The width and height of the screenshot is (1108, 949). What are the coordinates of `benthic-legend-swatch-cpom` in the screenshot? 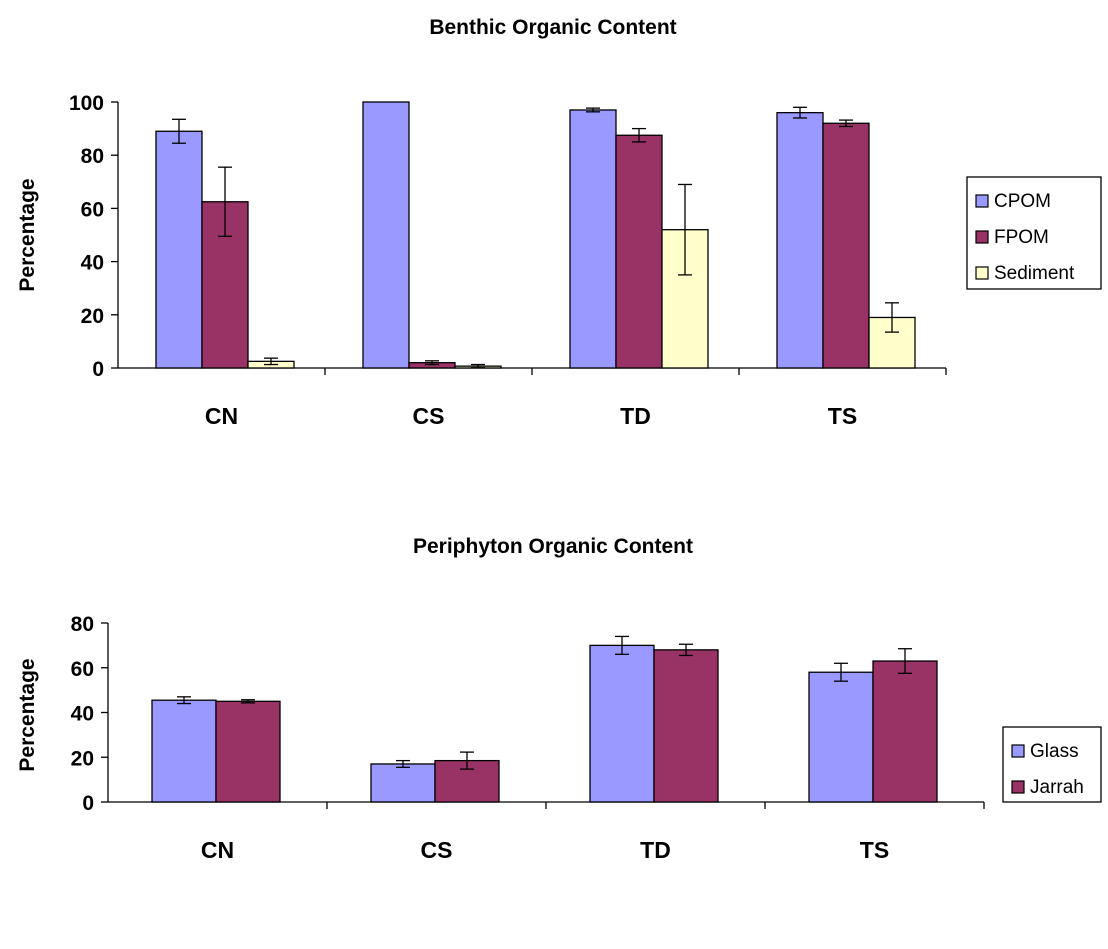 It's located at (982, 201).